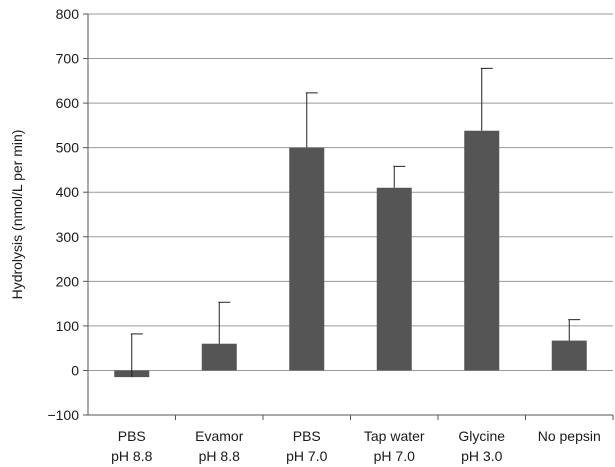 This screenshot has height=467, width=615. I want to click on y-tick-label: 200, so click(68, 281).